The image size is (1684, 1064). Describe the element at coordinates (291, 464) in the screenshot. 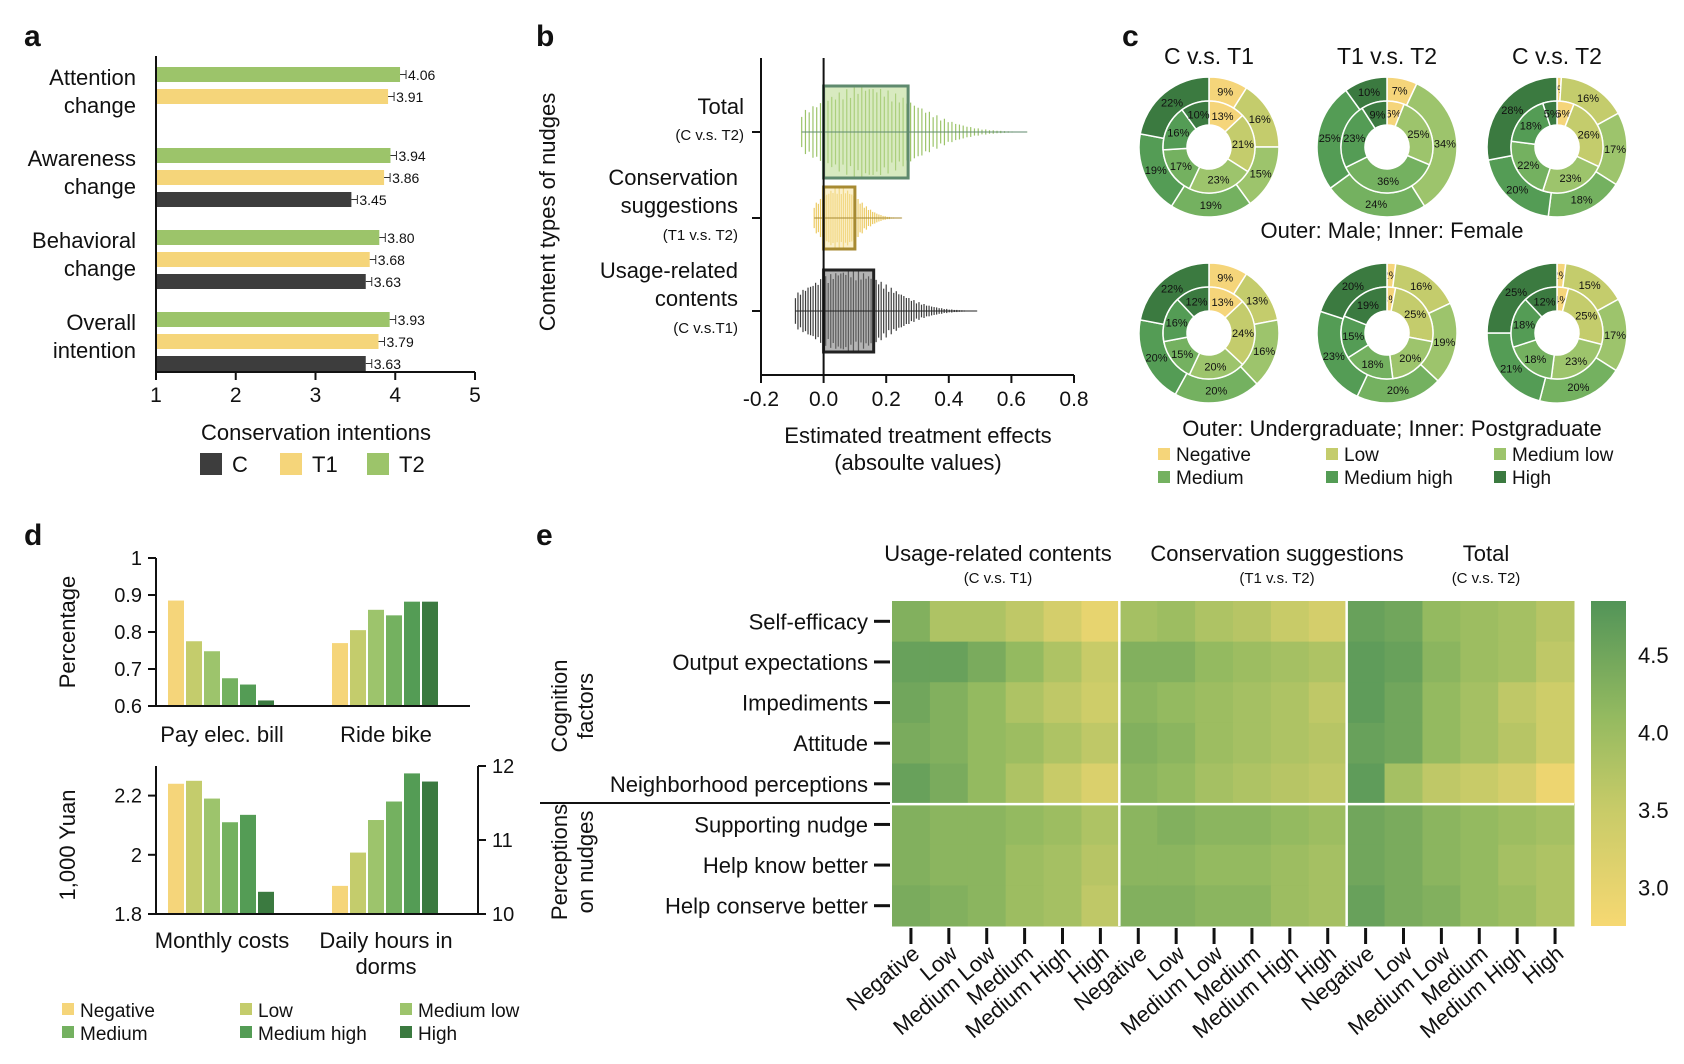

I see `legend-swatch-T1` at that location.